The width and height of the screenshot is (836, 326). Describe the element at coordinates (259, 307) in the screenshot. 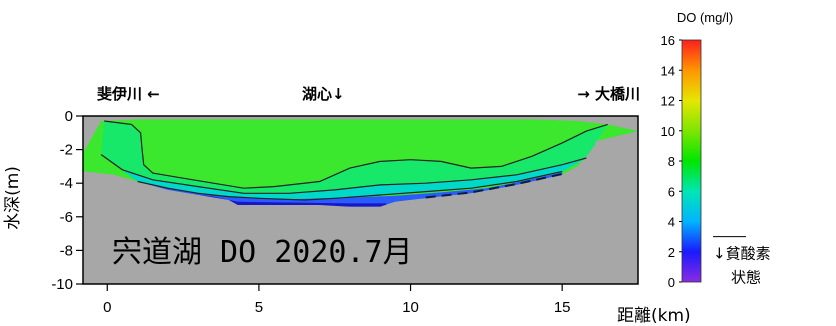

I see `x-tick-label: 5` at that location.